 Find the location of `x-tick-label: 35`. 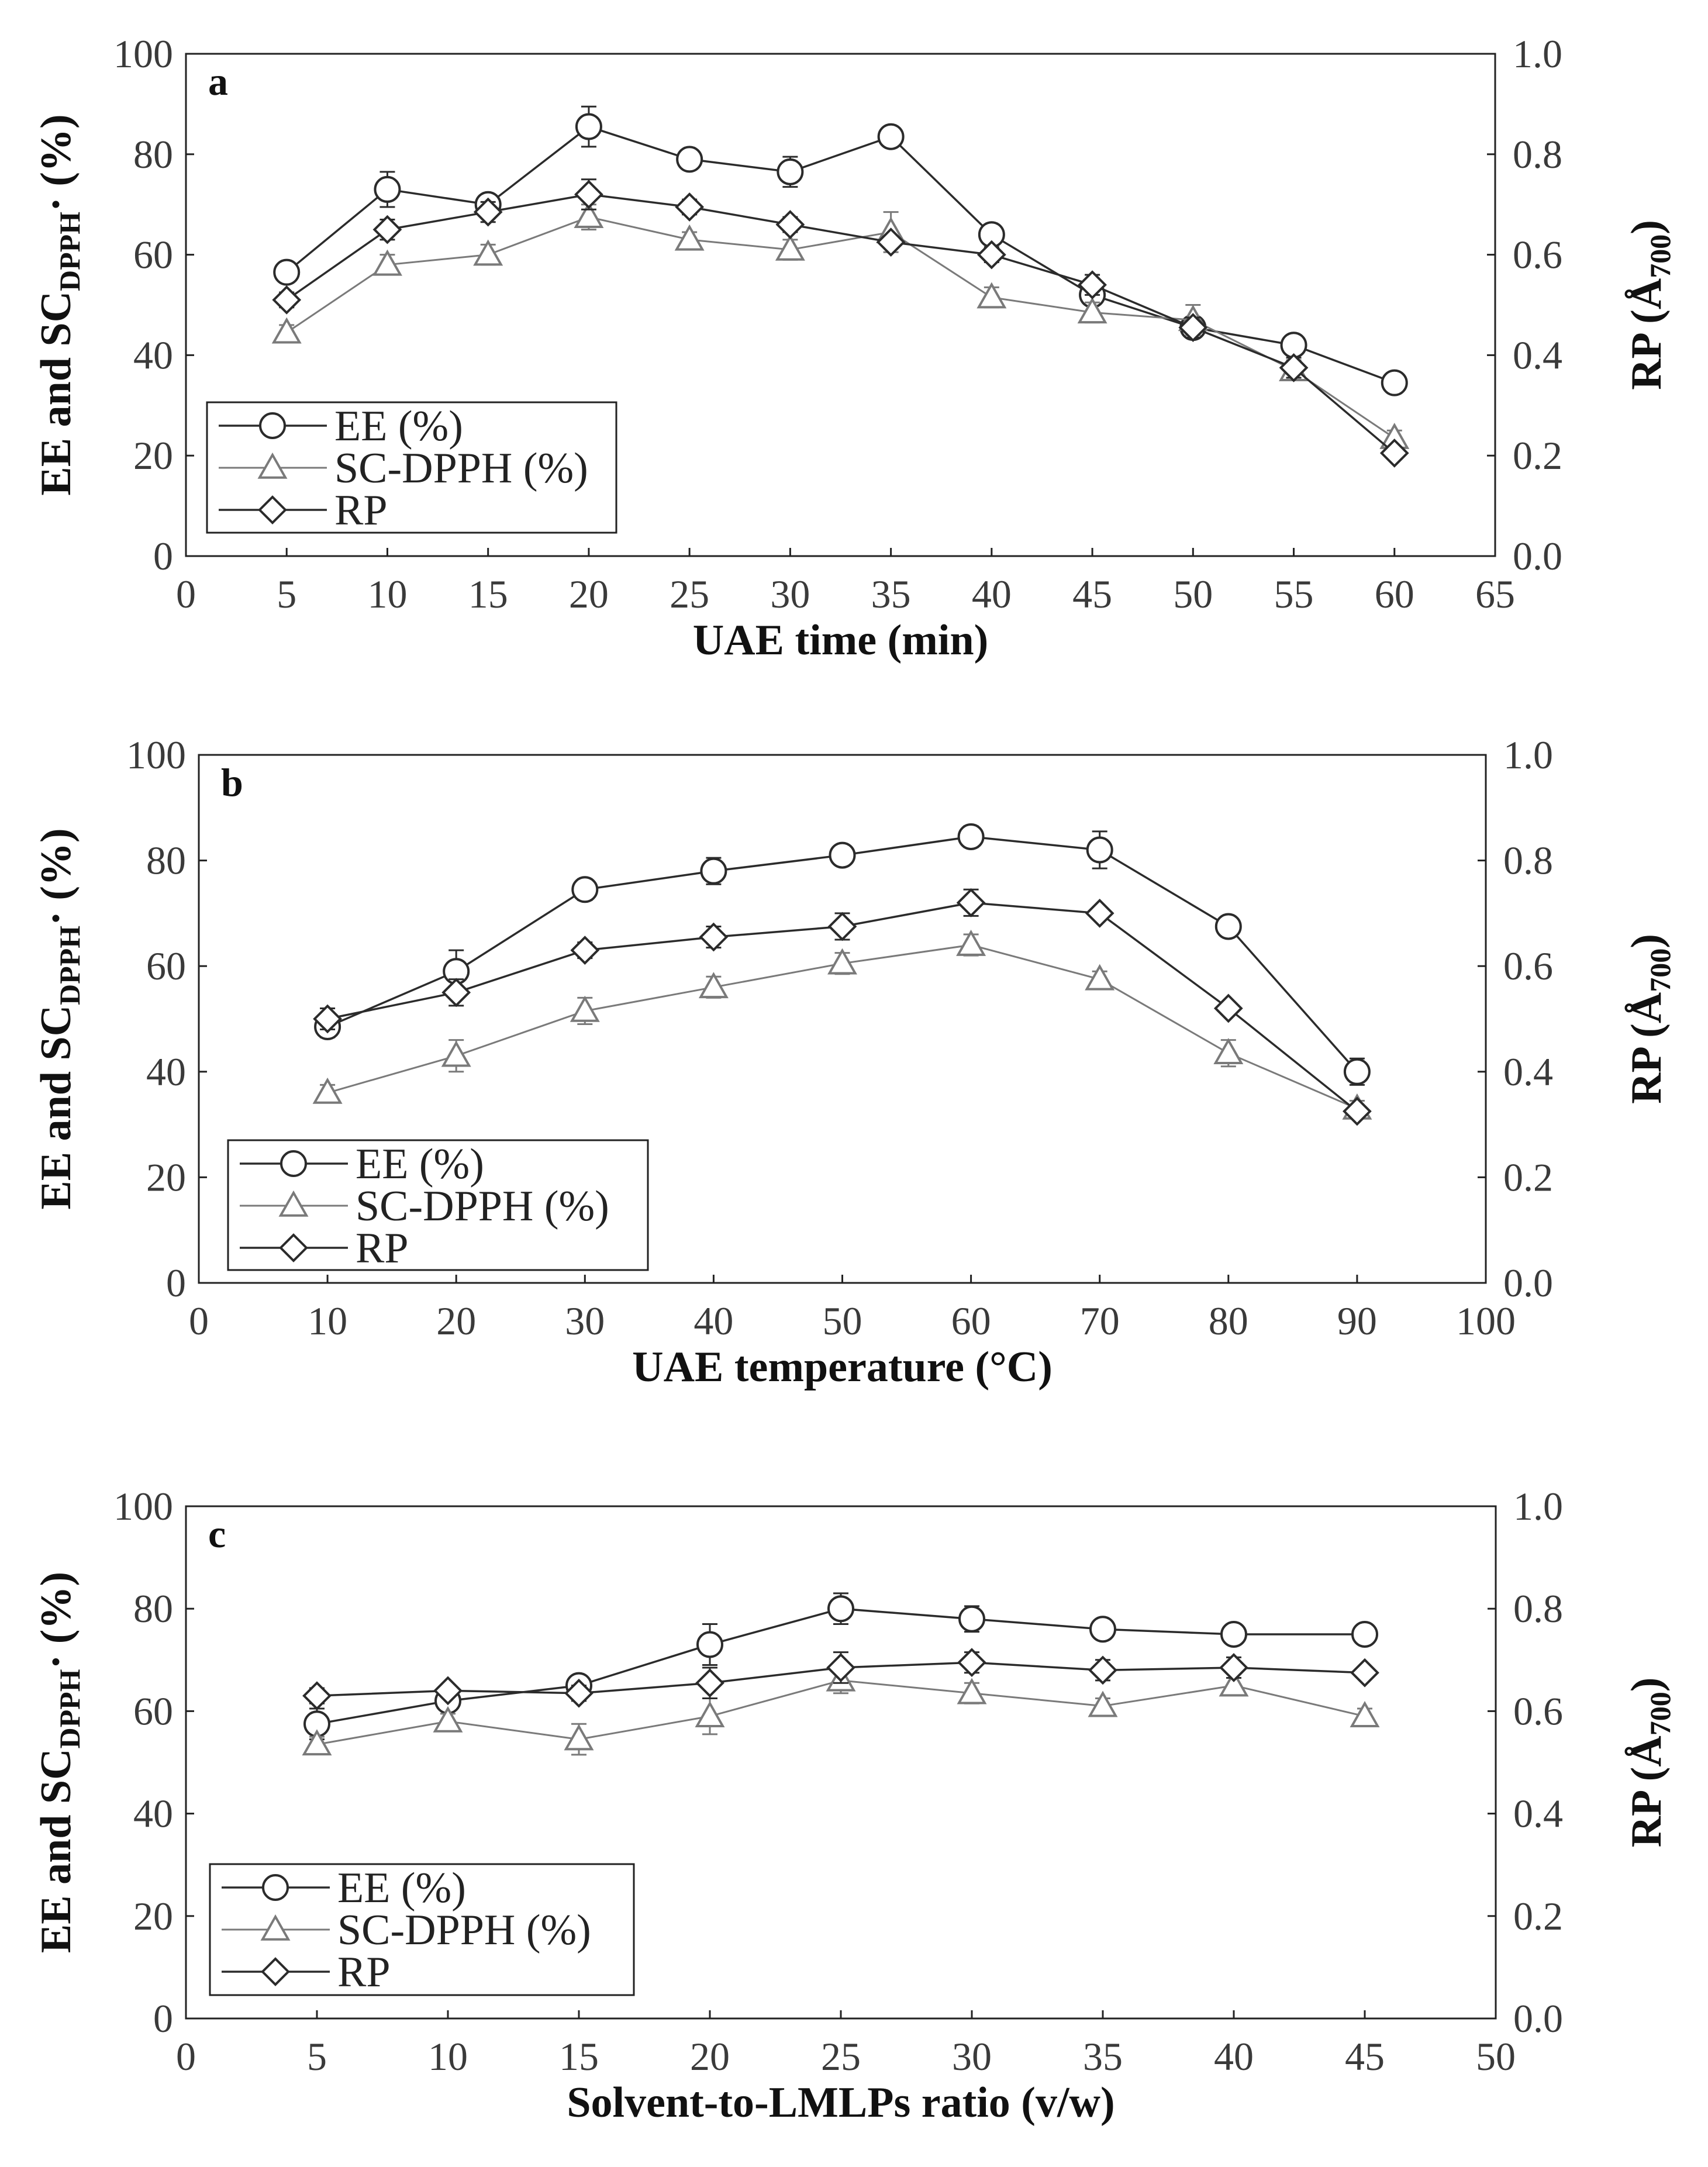

x-tick-label: 35 is located at coordinates (891, 594).